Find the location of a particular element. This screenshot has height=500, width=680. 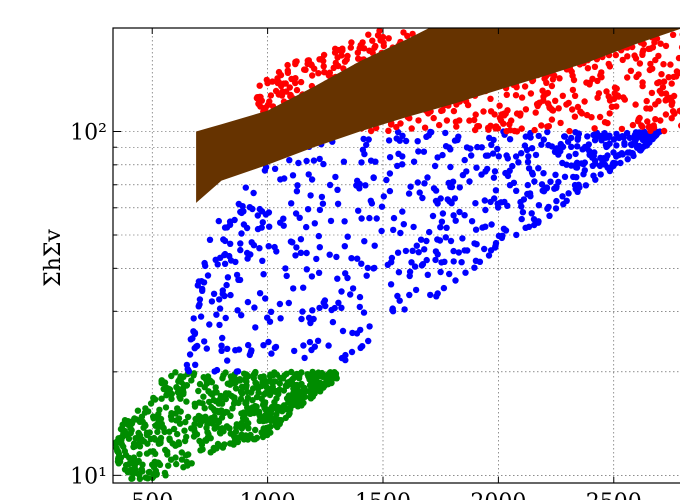

x-tick-label: 2000 is located at coordinates (498, 495).